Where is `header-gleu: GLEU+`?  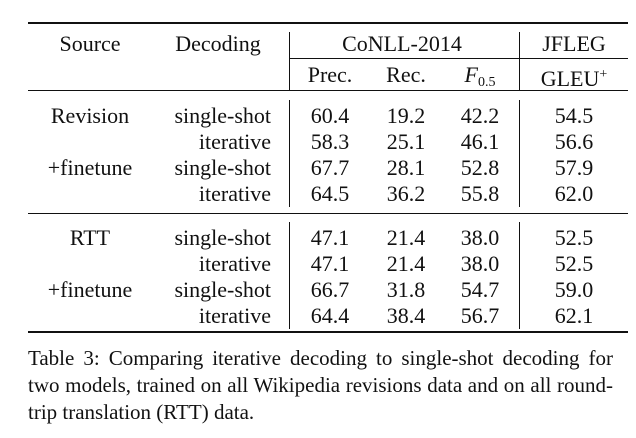
header-gleu: GLEU+ is located at coordinates (574, 77).